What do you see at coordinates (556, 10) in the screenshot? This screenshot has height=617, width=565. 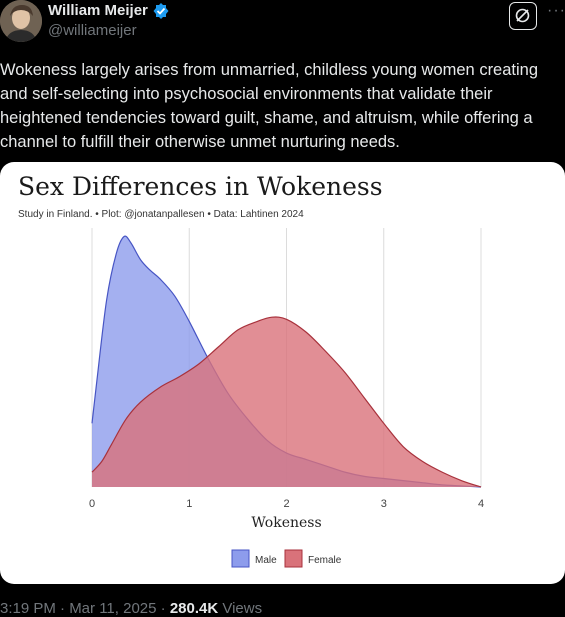 I see `more-options-icon: ···` at bounding box center [556, 10].